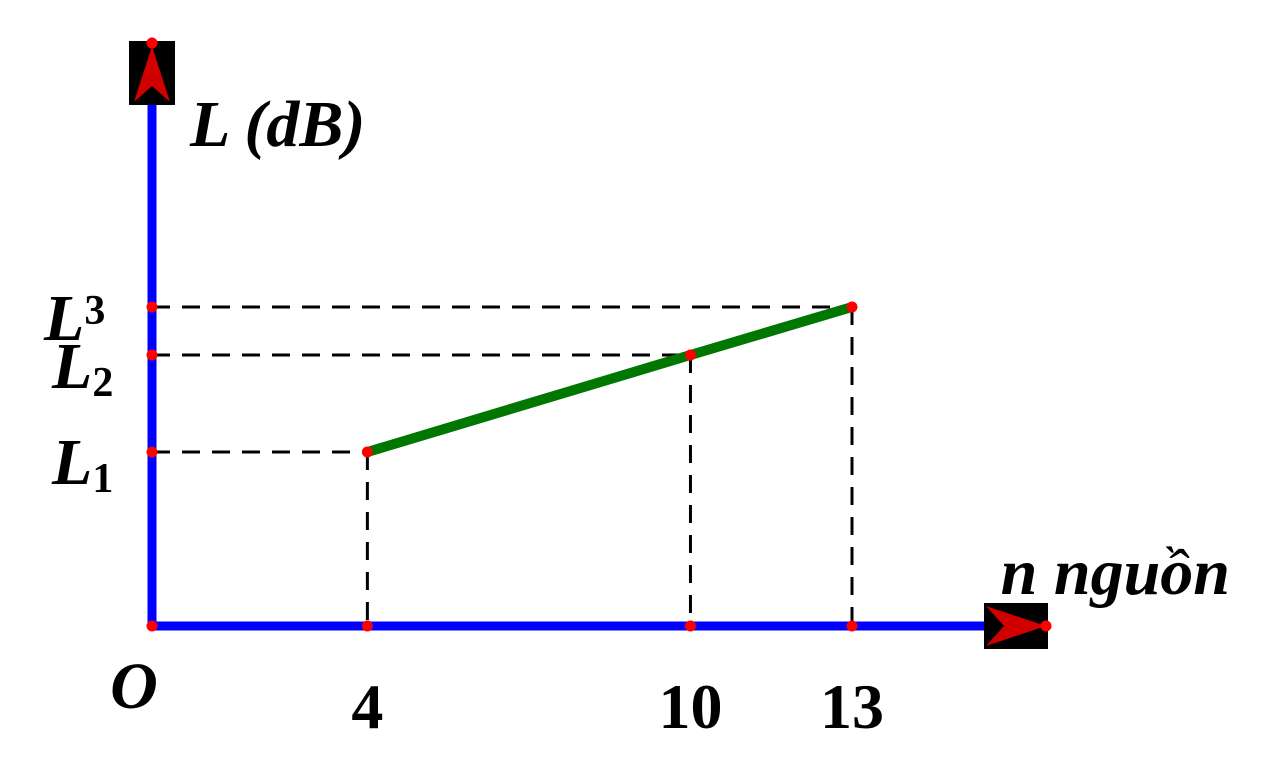  I want to click on y-axis-label: L (dB), so click(277, 124).